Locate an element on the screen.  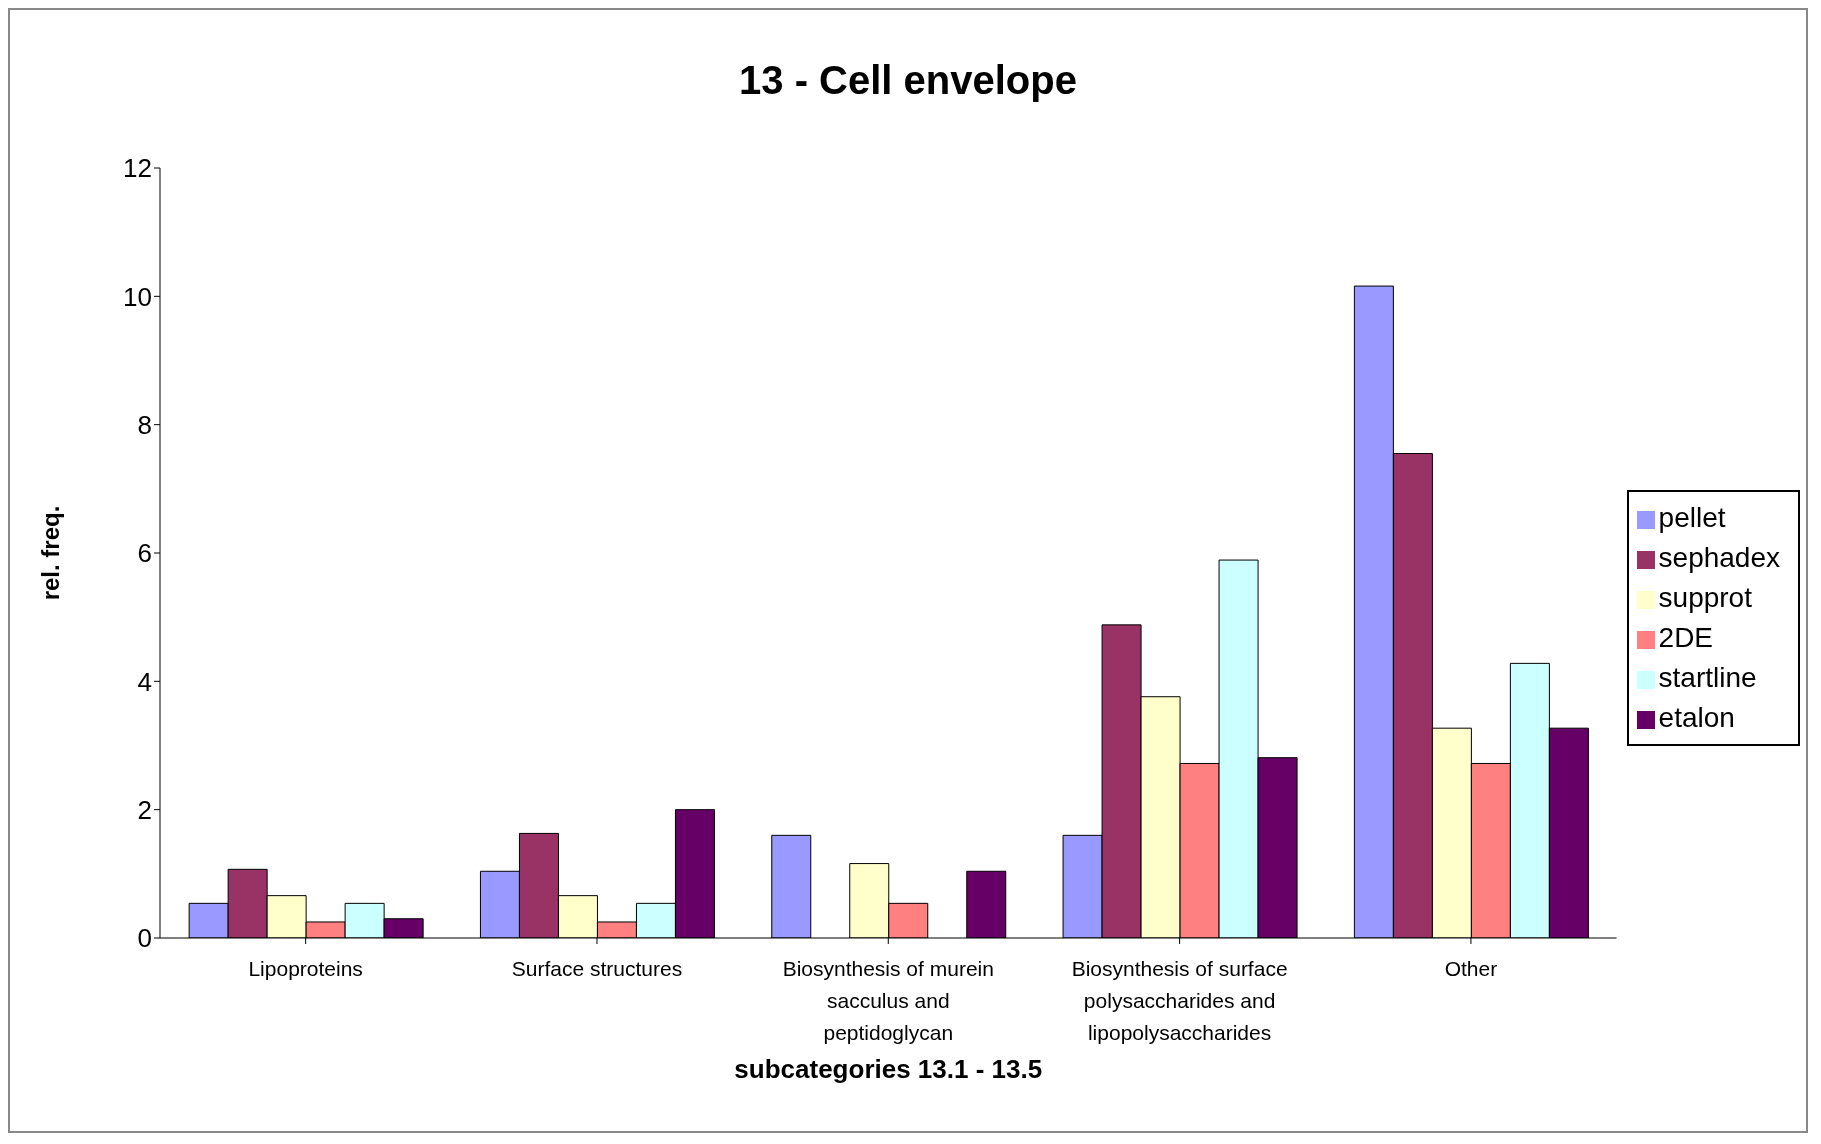
y-tick-label: 8 is located at coordinates (144, 424).